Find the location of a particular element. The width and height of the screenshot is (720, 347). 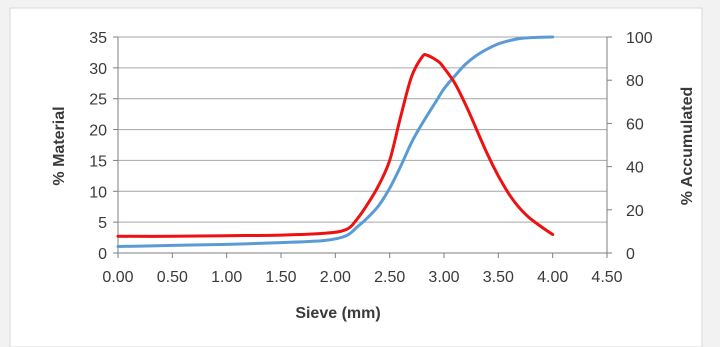

y-left-tick-label: 30 is located at coordinates (98, 69).